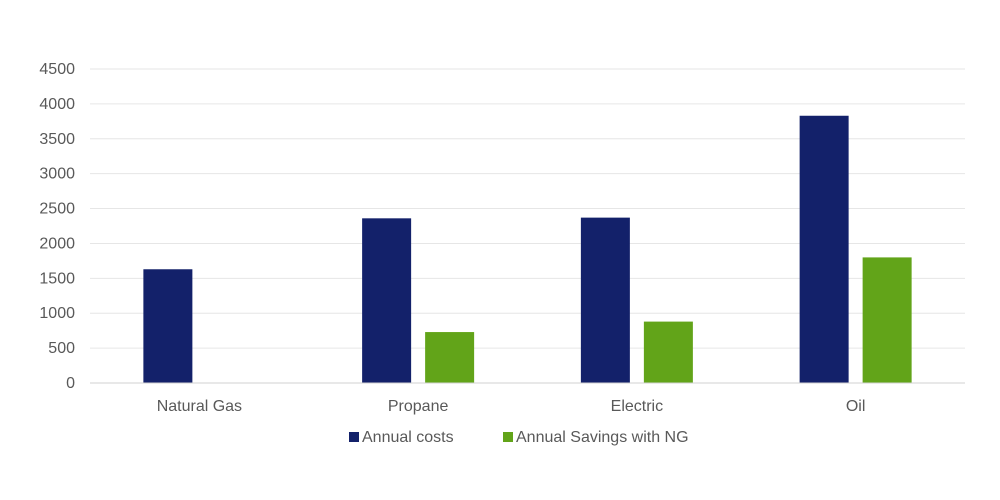 The width and height of the screenshot is (1000, 500). What do you see at coordinates (418, 406) in the screenshot?
I see `x-category-label: Propane` at bounding box center [418, 406].